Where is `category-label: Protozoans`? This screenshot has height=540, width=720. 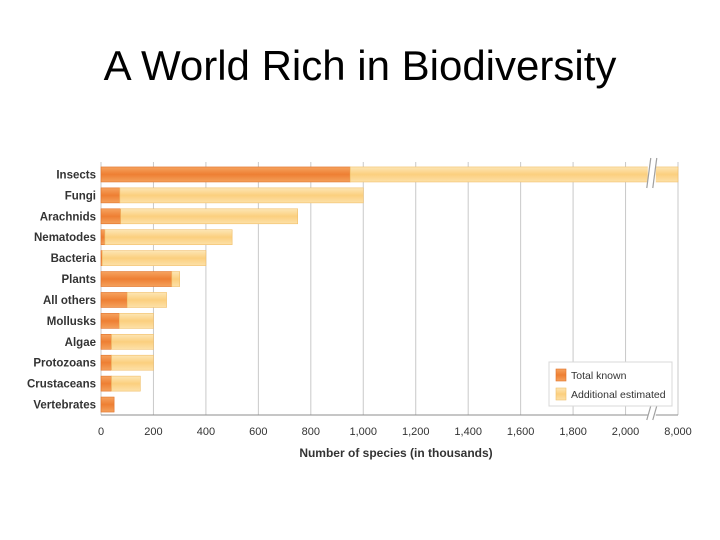 category-label: Protozoans is located at coordinates (64, 364).